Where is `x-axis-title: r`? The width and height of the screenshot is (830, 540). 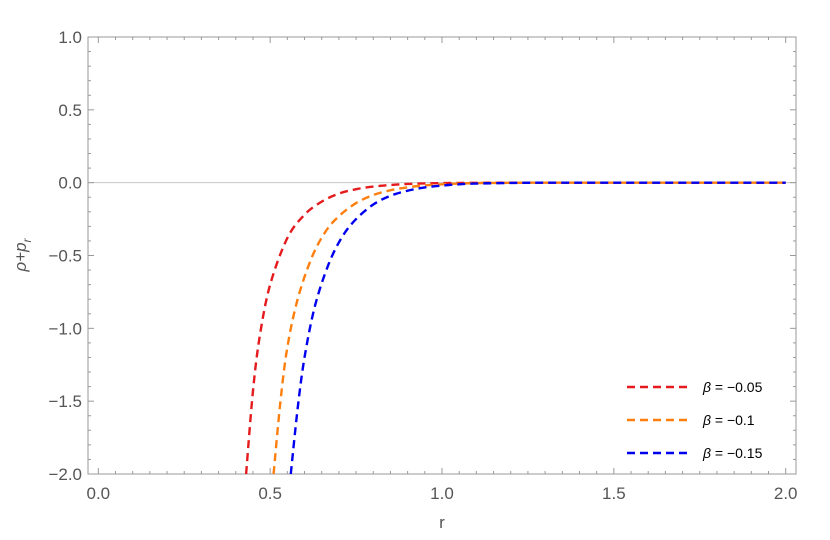
x-axis-title: r is located at coordinates (442, 522).